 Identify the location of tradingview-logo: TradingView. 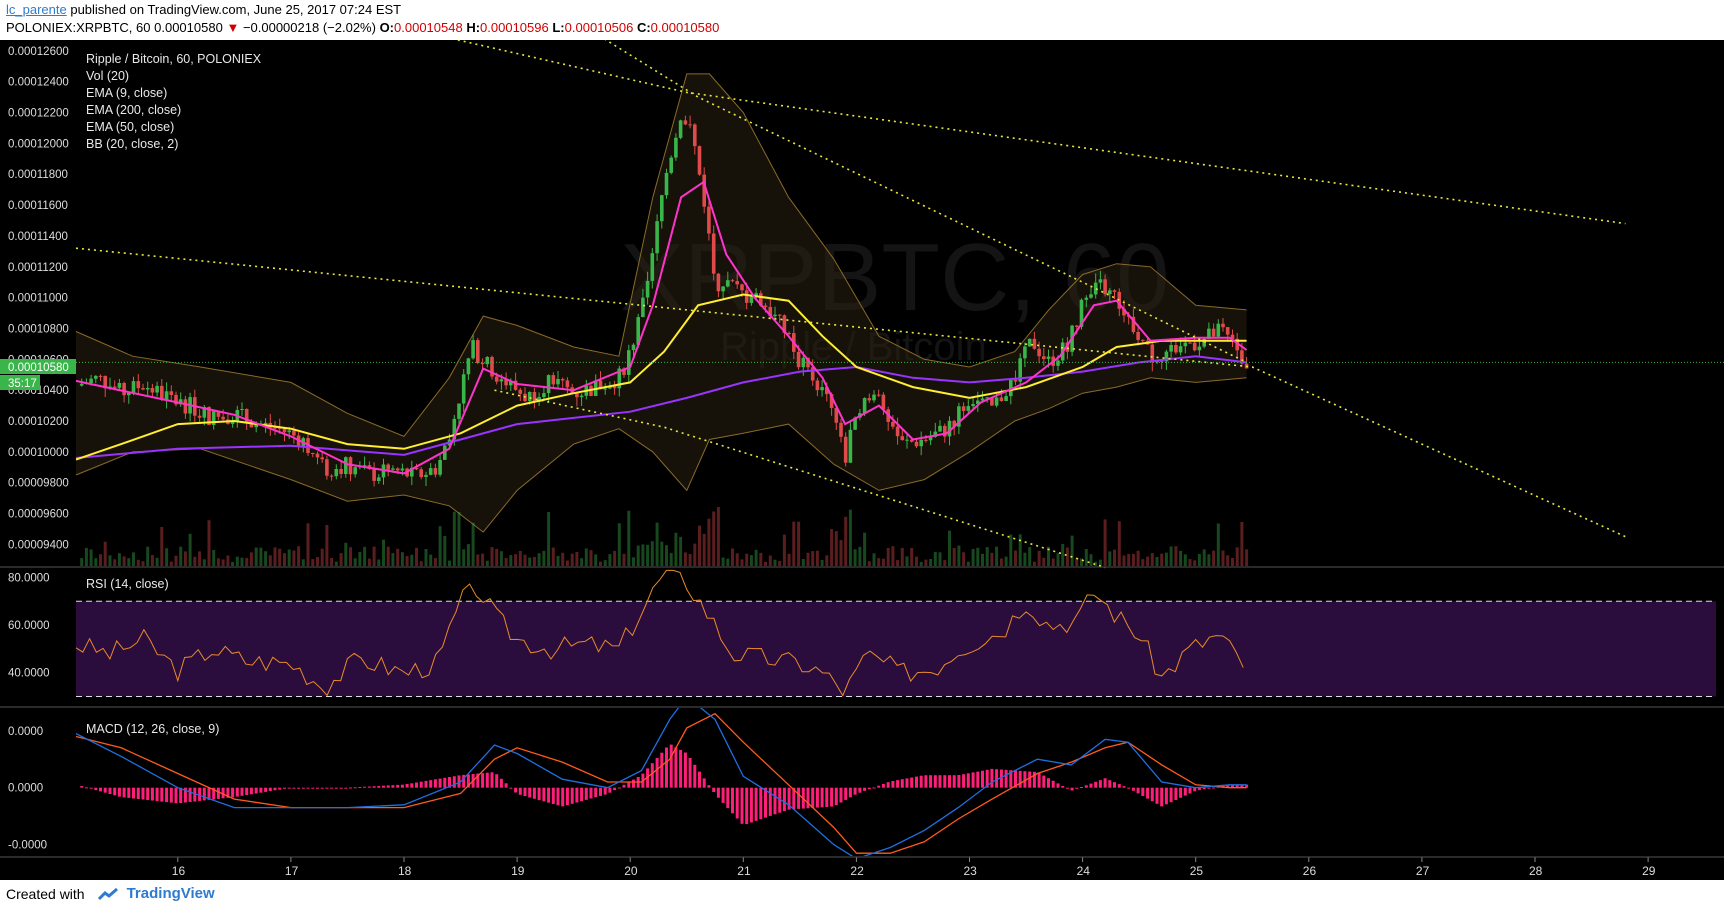
(155, 893).